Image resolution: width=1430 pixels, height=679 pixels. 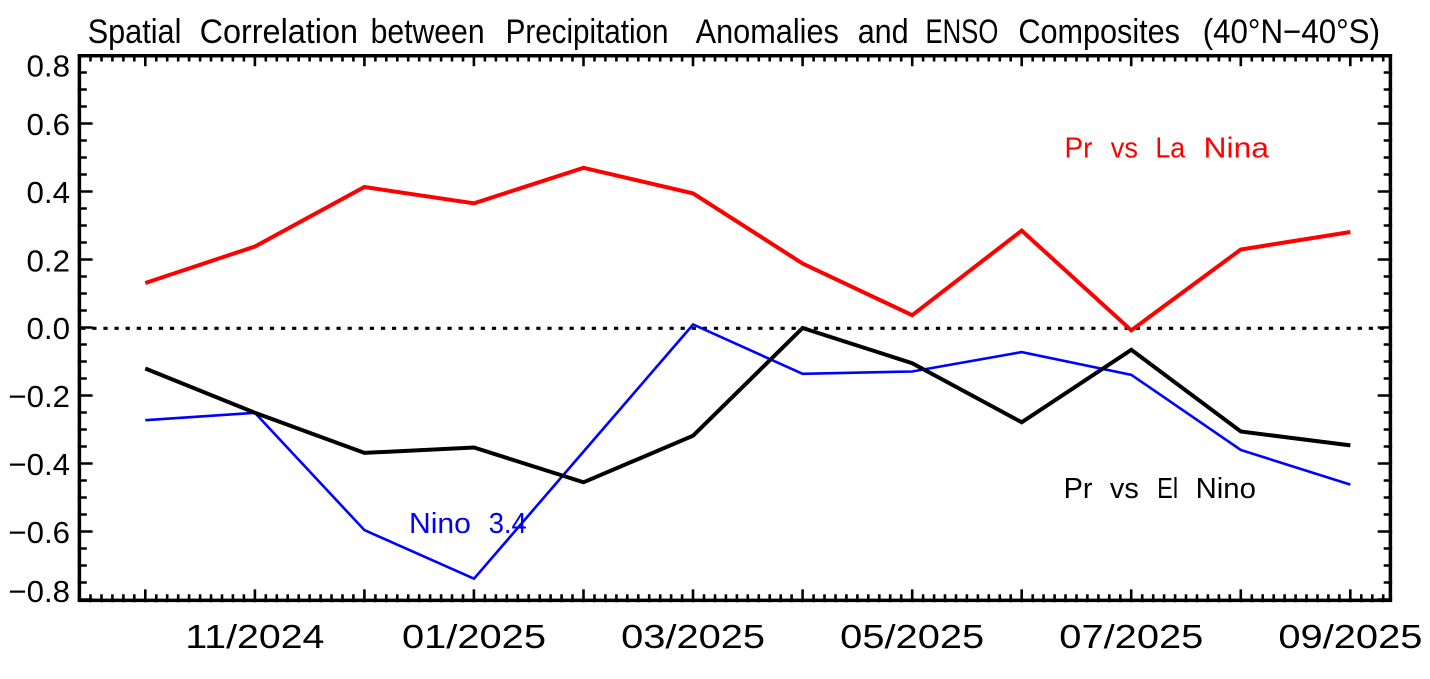 What do you see at coordinates (693, 637) in the screenshot?
I see `svg-text: 03/2025` at bounding box center [693, 637].